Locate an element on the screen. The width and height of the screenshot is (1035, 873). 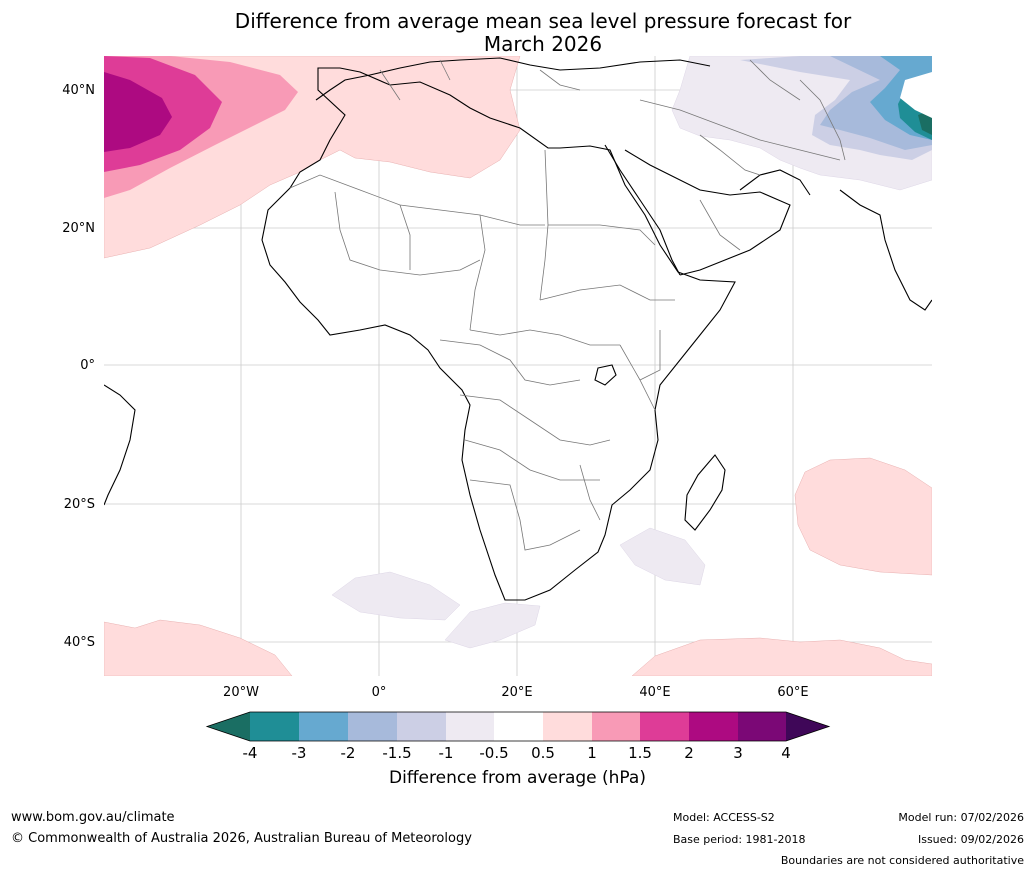
colorbar-tick: 1 is located at coordinates (592, 753).